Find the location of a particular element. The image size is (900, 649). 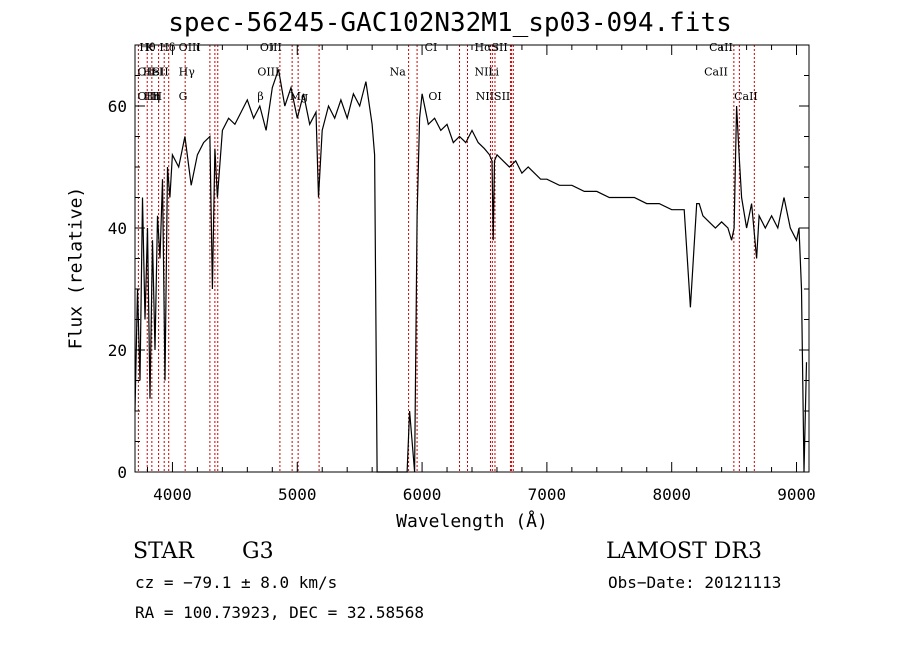

spectral-line-label: Na is located at coordinates (398, 72).